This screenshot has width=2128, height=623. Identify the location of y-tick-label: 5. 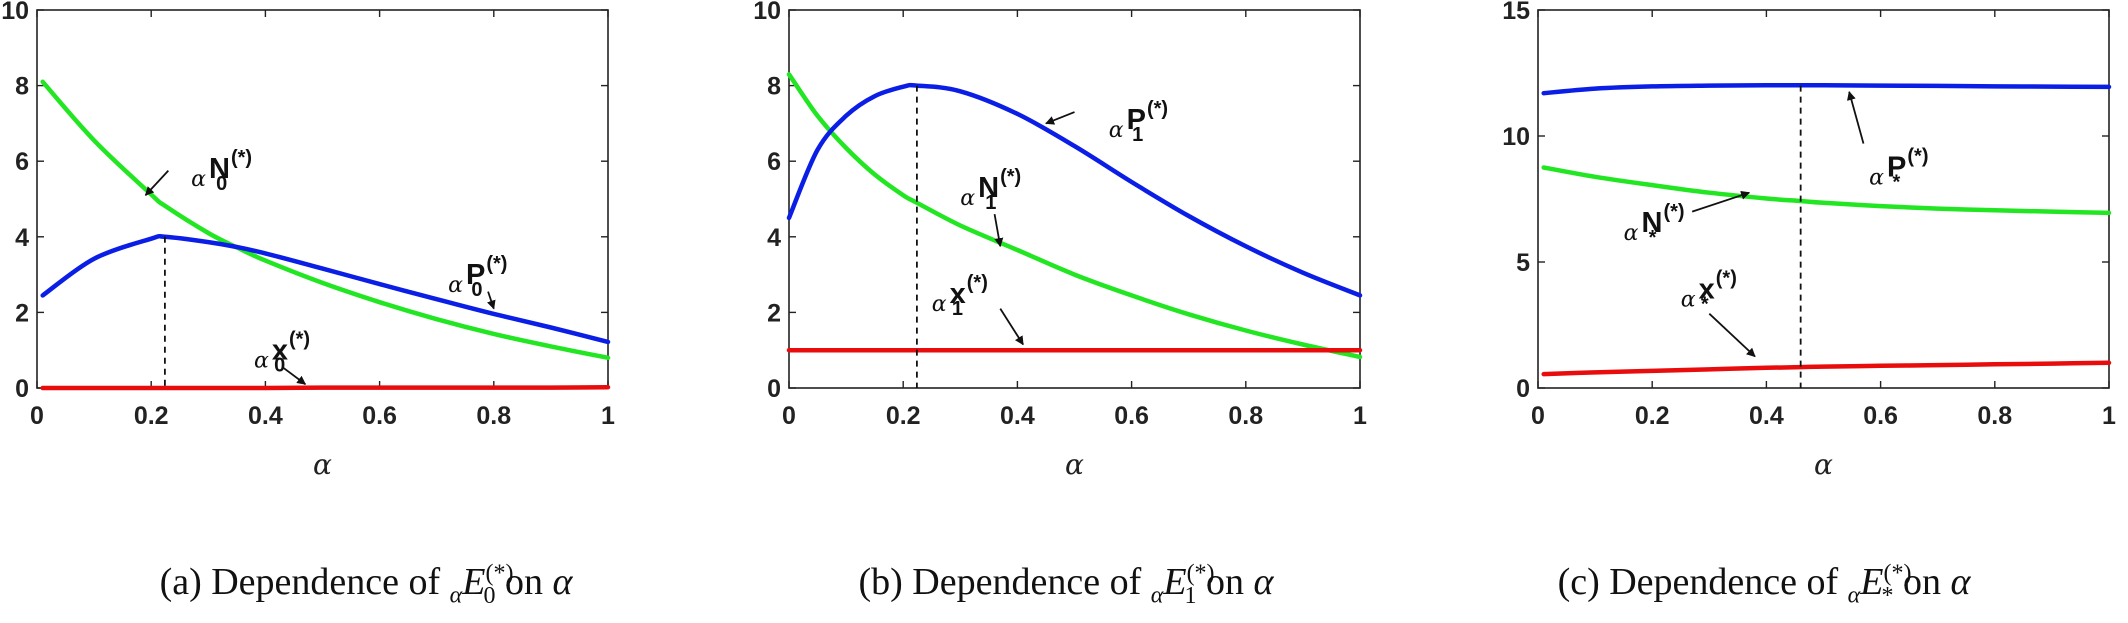
(1523, 263).